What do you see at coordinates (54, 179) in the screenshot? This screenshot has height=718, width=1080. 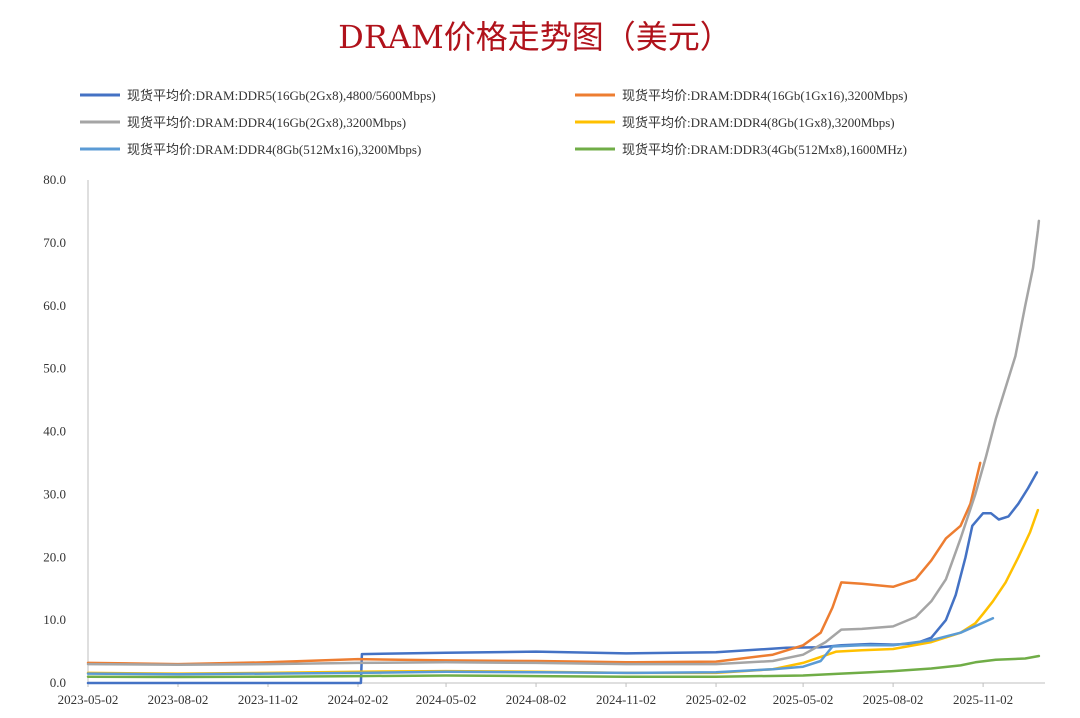 I see `y-tick-label: 80.0` at bounding box center [54, 179].